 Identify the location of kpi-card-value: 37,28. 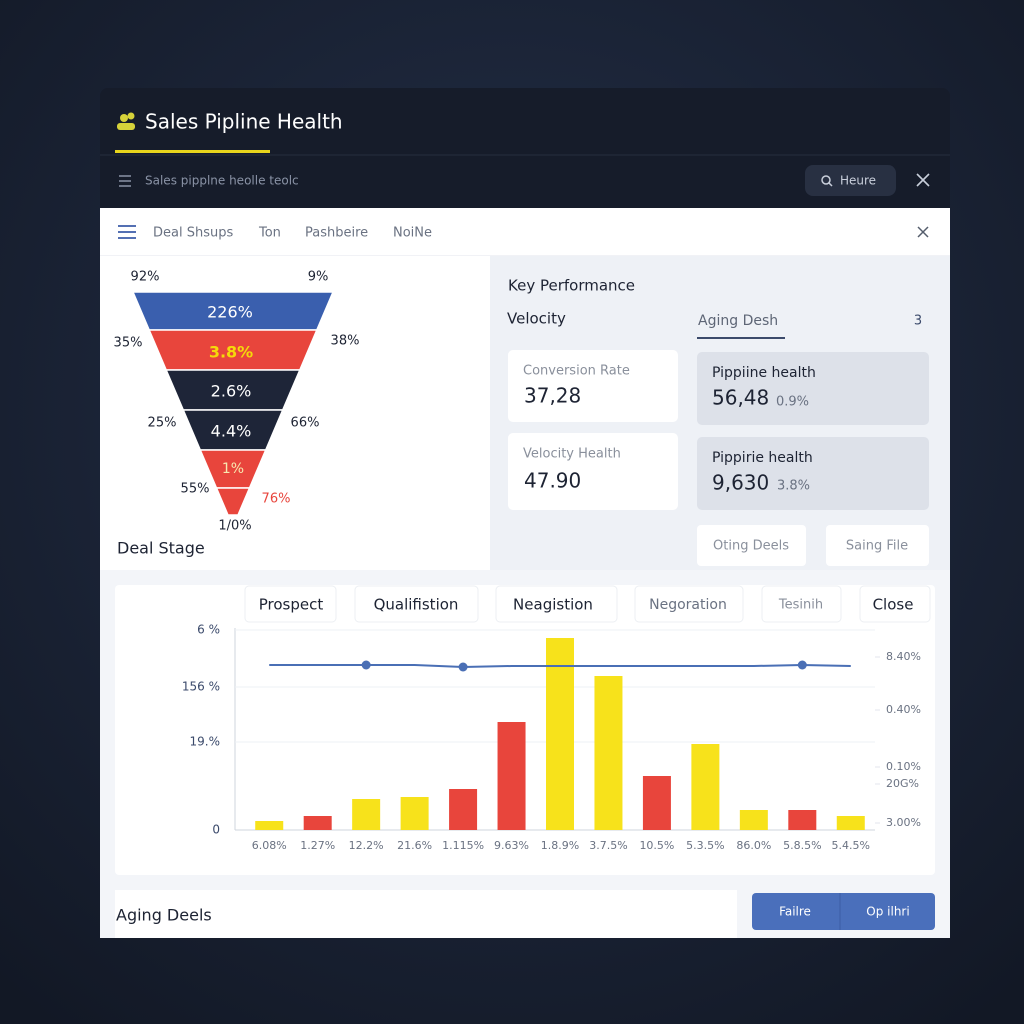
(552, 396).